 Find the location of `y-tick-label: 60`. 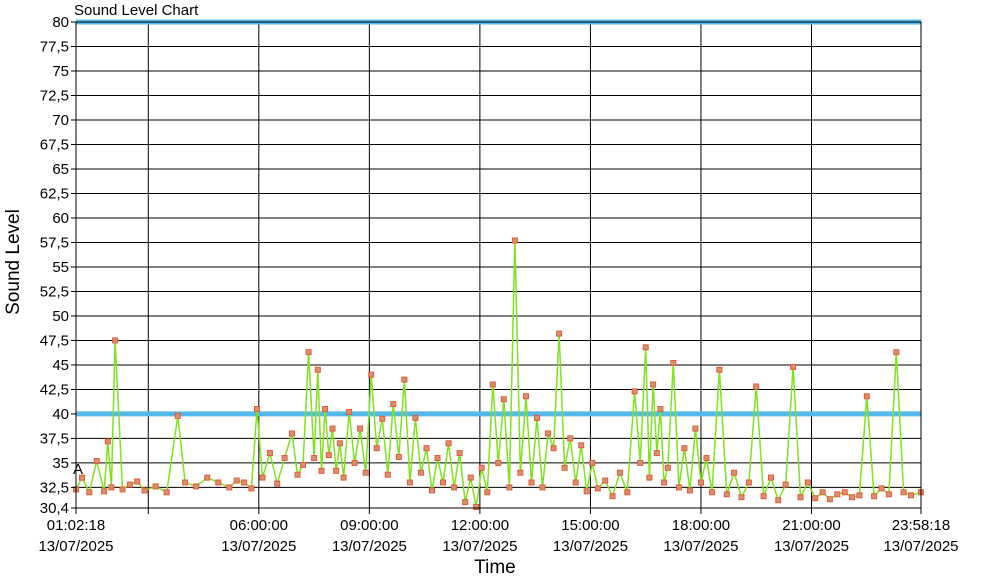

y-tick-label: 60 is located at coordinates (60, 218).